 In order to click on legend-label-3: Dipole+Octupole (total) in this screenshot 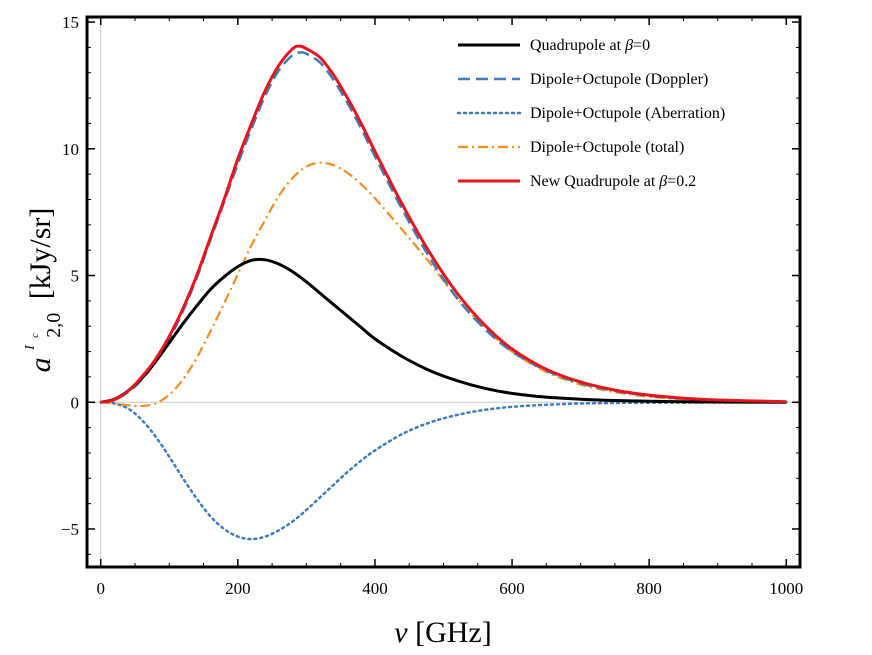, I will do `click(607, 147)`.